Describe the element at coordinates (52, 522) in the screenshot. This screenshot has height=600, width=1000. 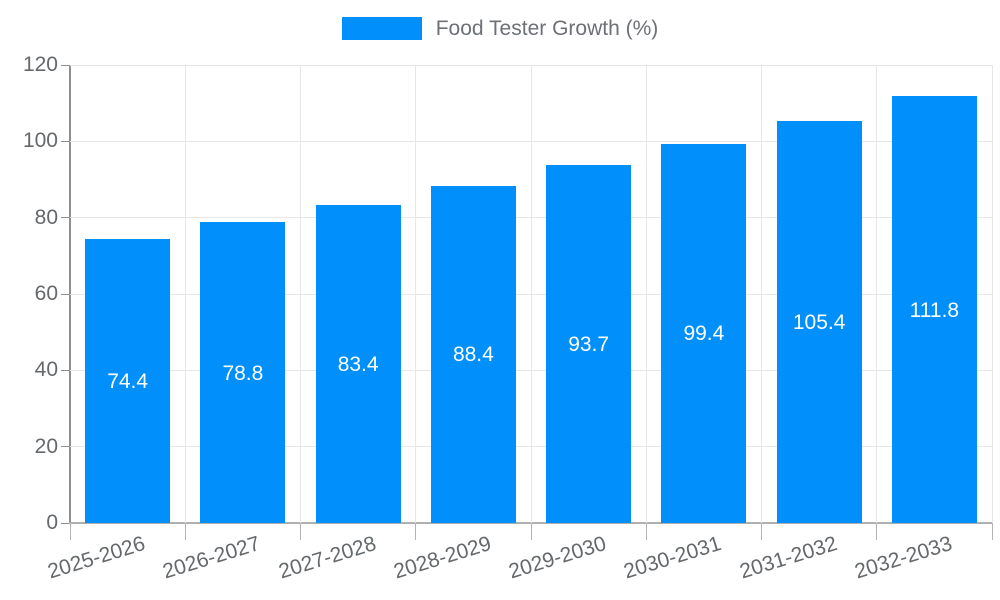
I see `y-axis-label: 0` at that location.